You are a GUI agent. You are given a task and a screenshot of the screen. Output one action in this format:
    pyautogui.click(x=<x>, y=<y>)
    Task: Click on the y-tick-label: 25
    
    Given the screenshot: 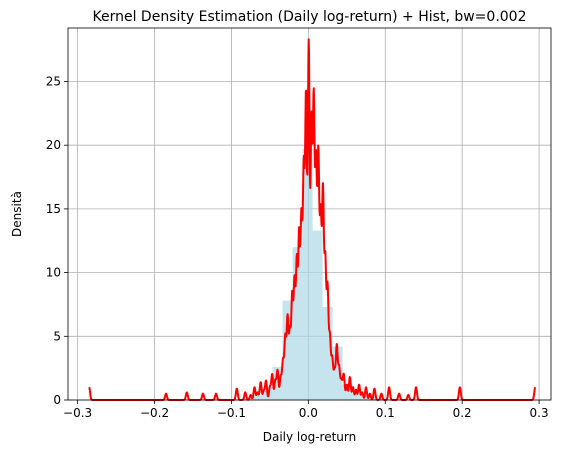 What is the action you would take?
    pyautogui.click(x=53, y=82)
    